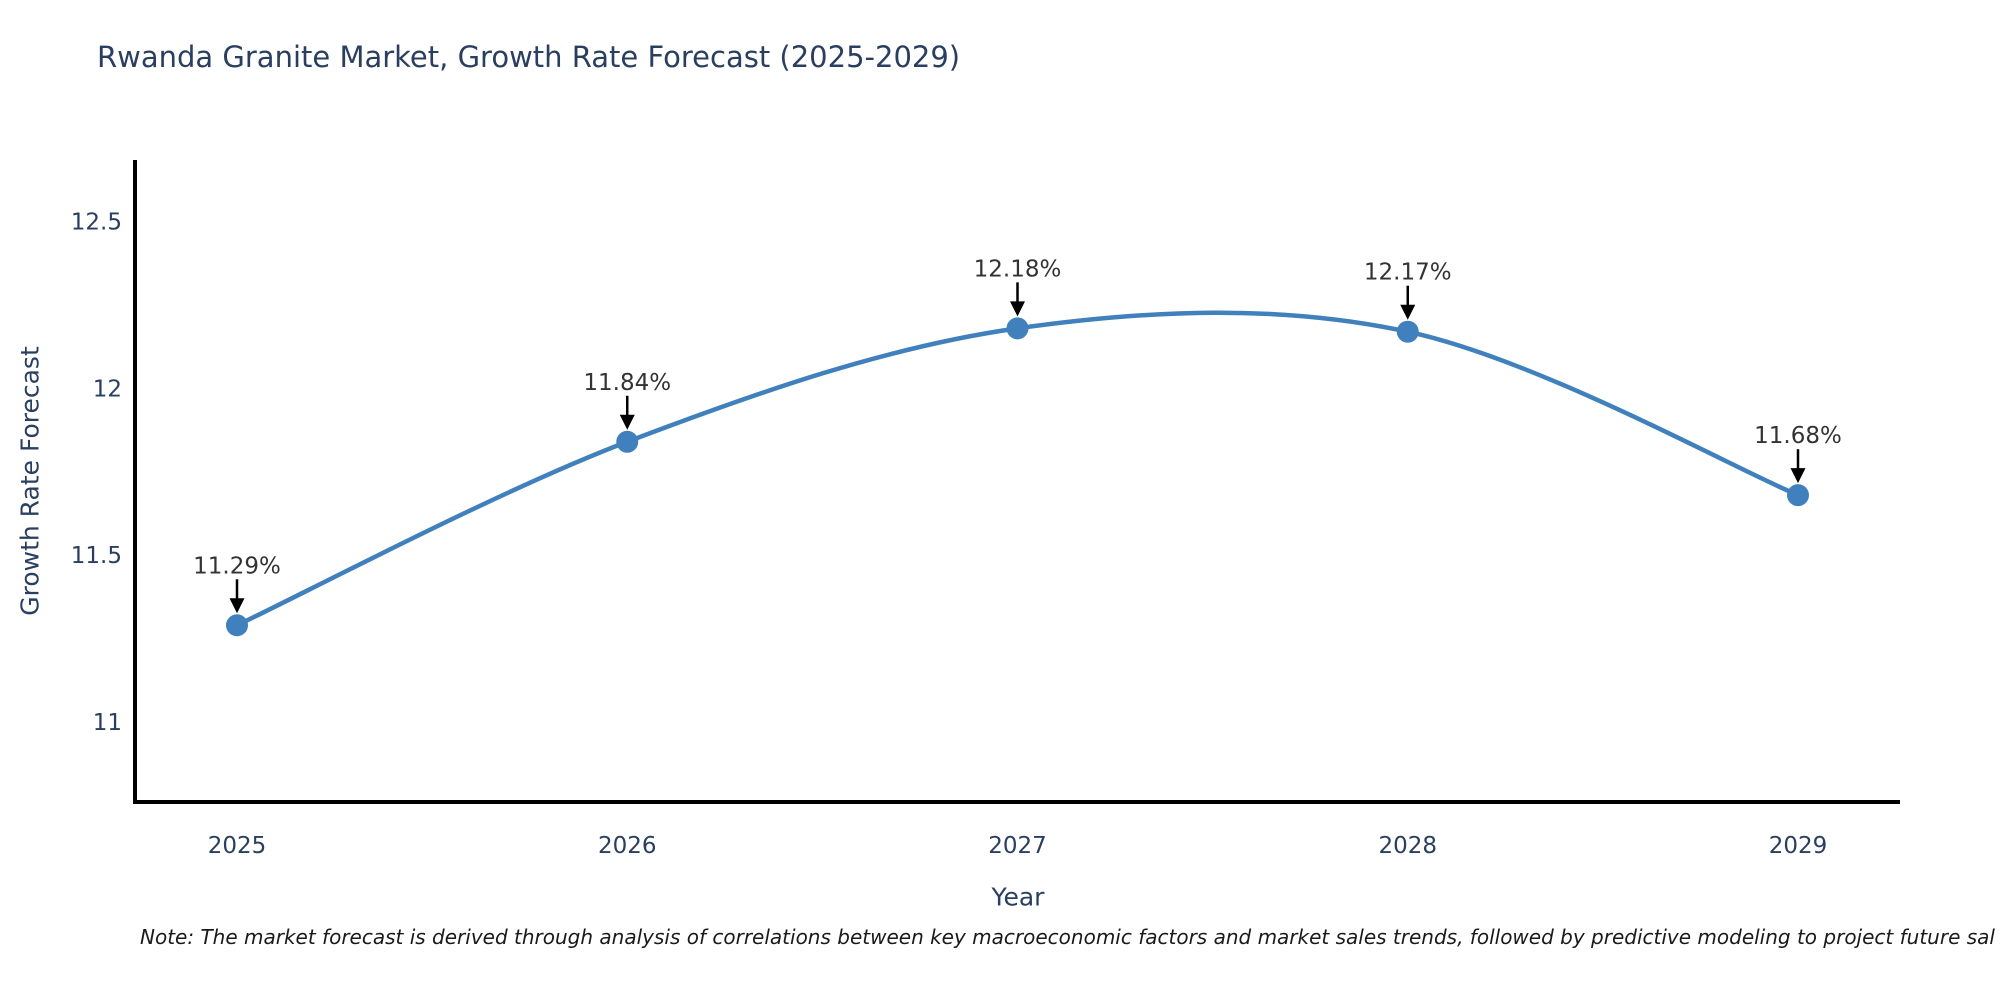 This screenshot has width=2000, height=1000. Describe the element at coordinates (96, 223) in the screenshot. I see `y-tick-label: 12.5` at that location.